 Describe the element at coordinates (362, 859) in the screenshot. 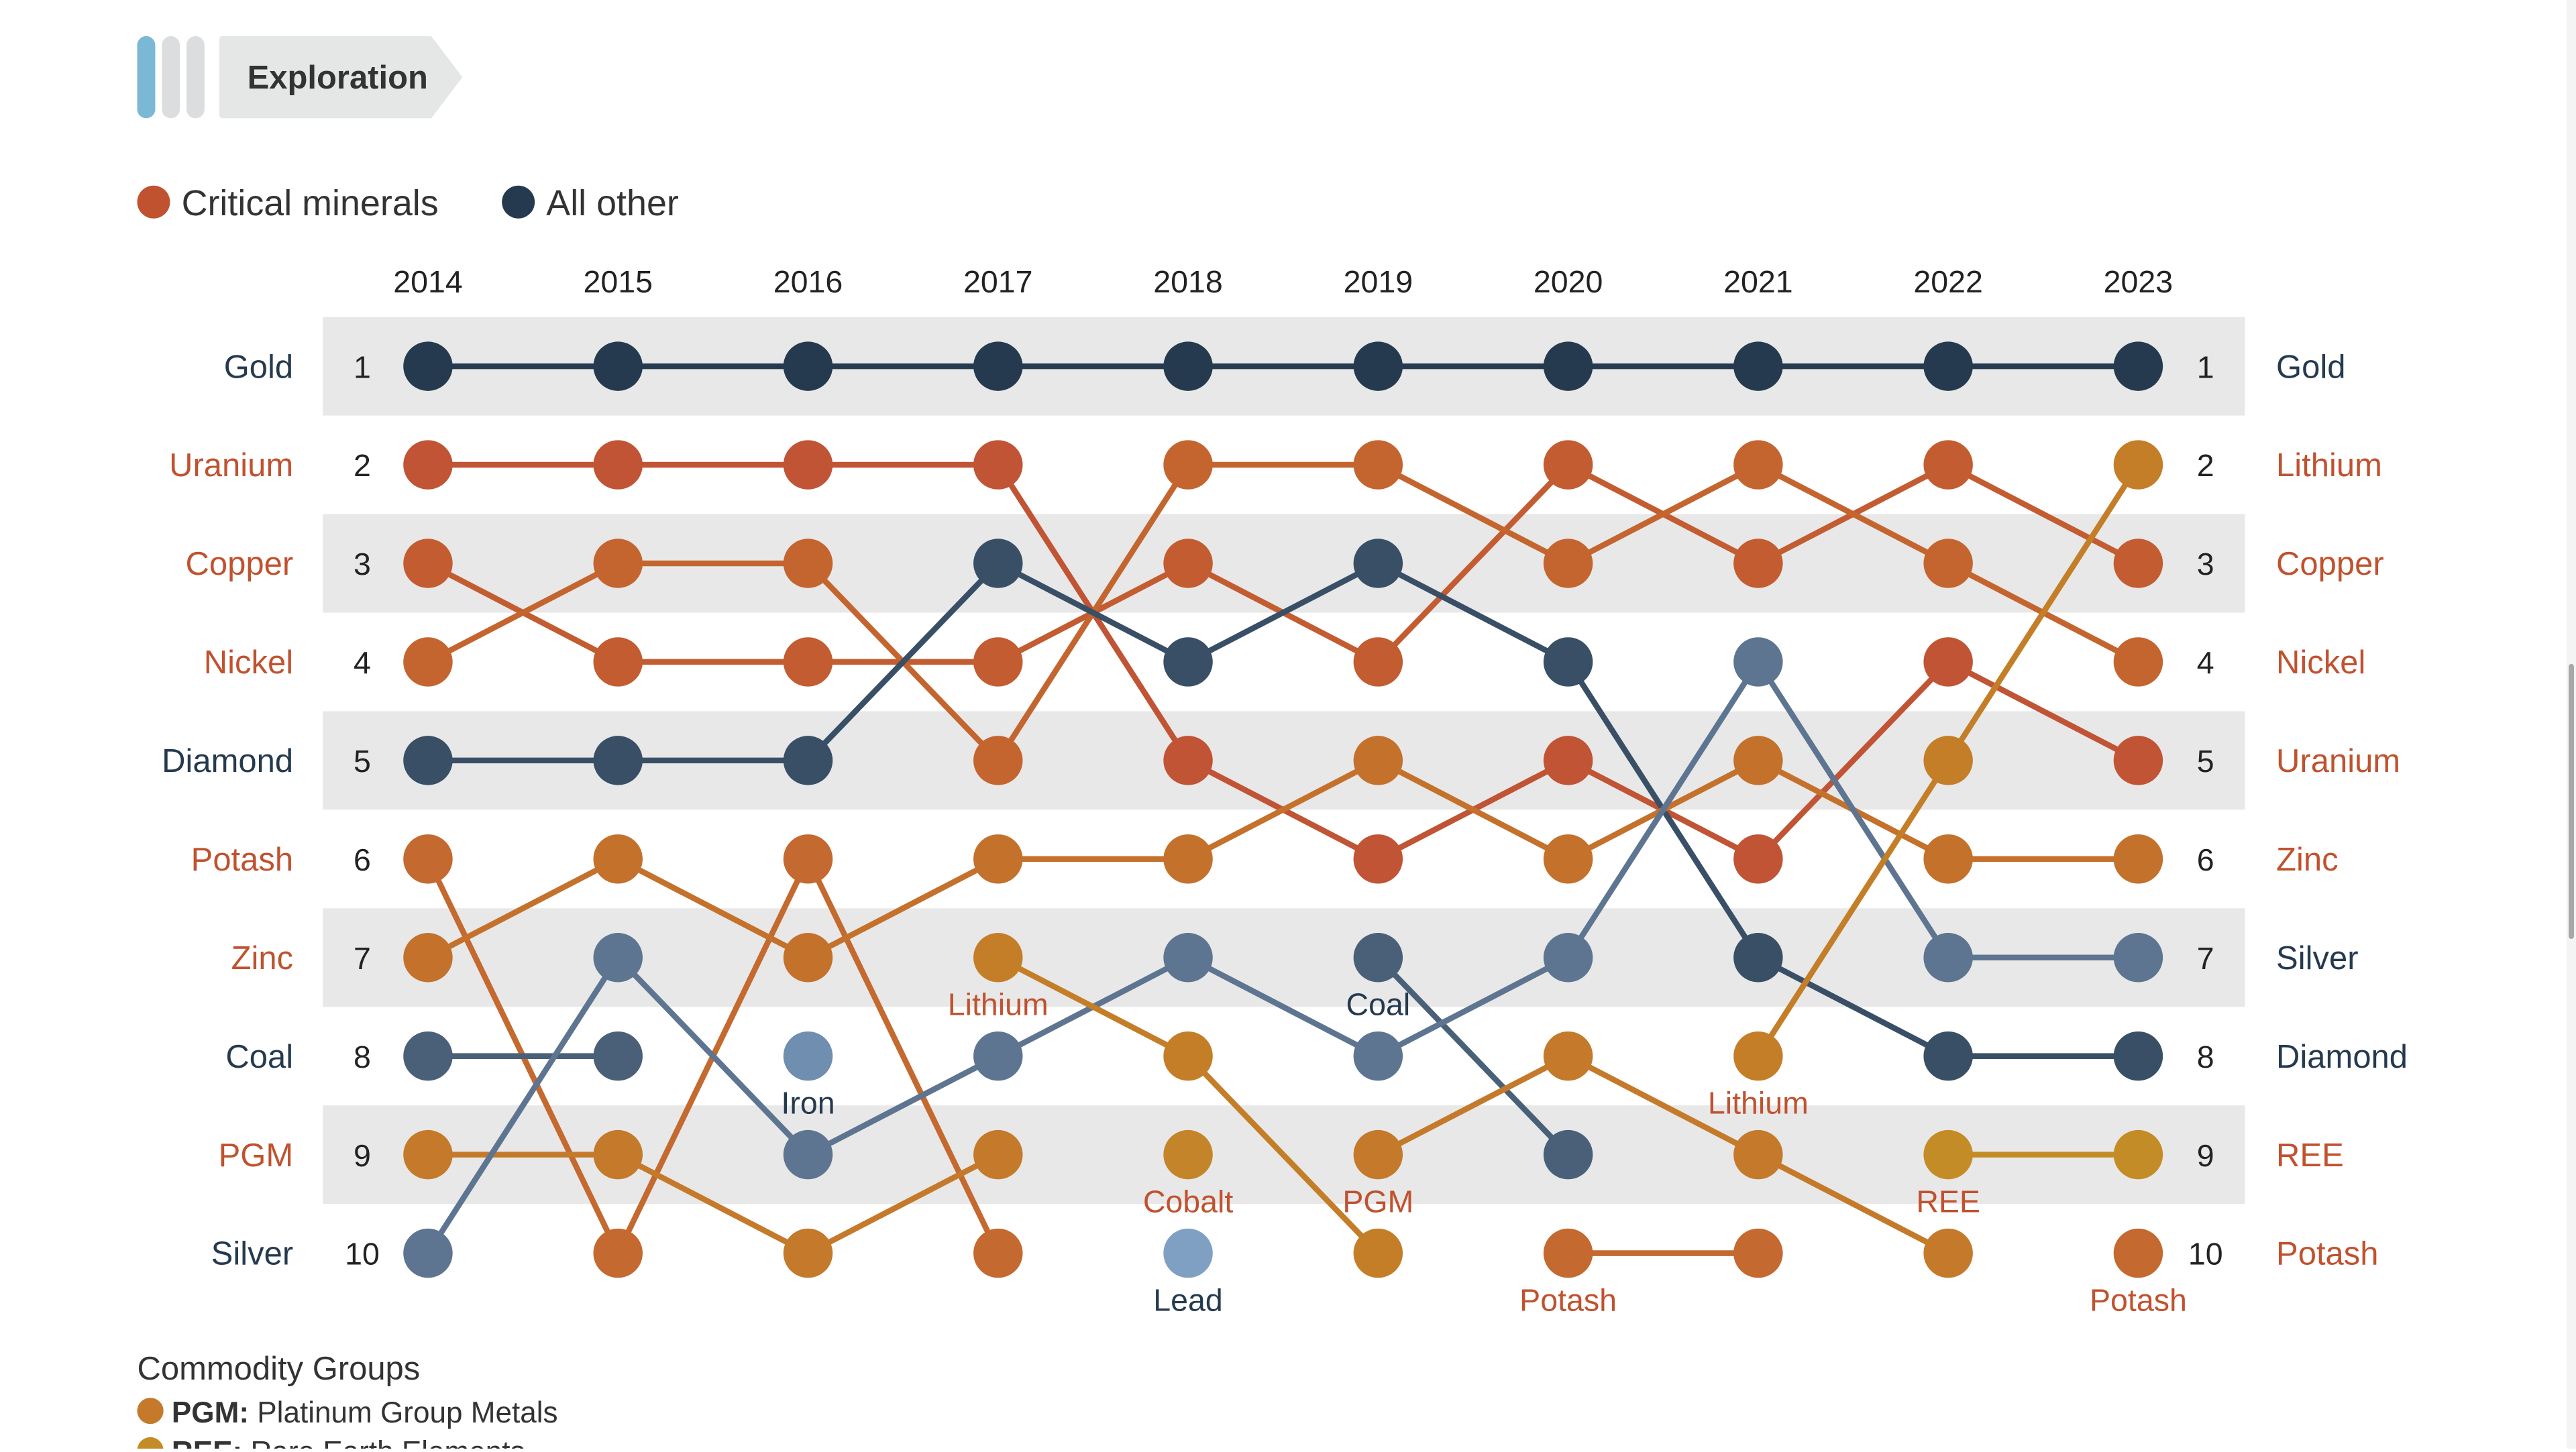

I see `rank-number-left: 6` at that location.